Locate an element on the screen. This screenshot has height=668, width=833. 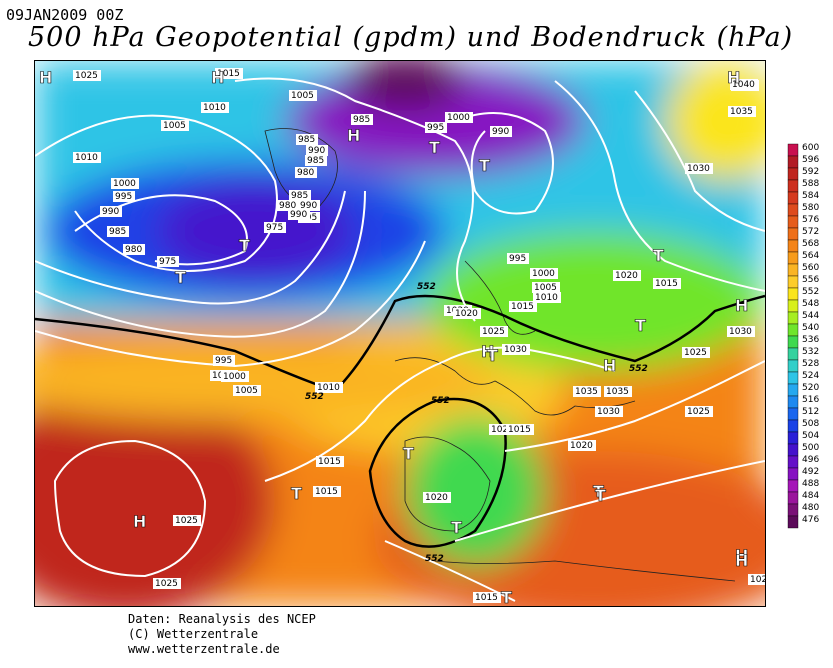
isobar-label: 1020 is located at coordinates (626, 276).